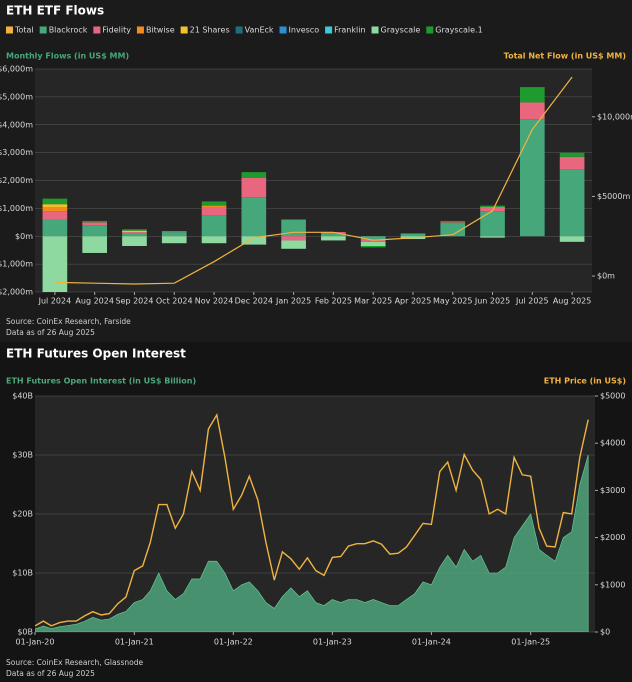  Describe the element at coordinates (373, 301) in the screenshot. I see `x-tick-label: Mar 2025` at that location.